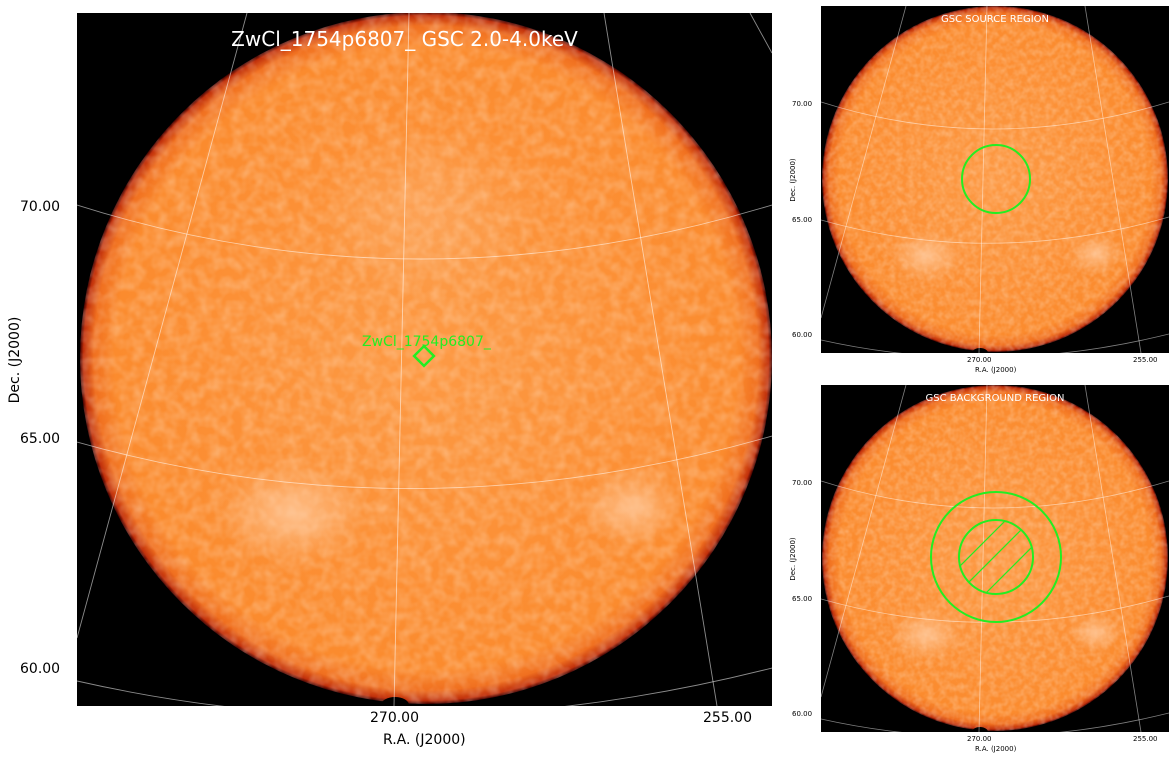 The width and height of the screenshot is (1175, 758). Describe the element at coordinates (394, 718) in the screenshot. I see `main-xtick-270: 270.00` at that location.